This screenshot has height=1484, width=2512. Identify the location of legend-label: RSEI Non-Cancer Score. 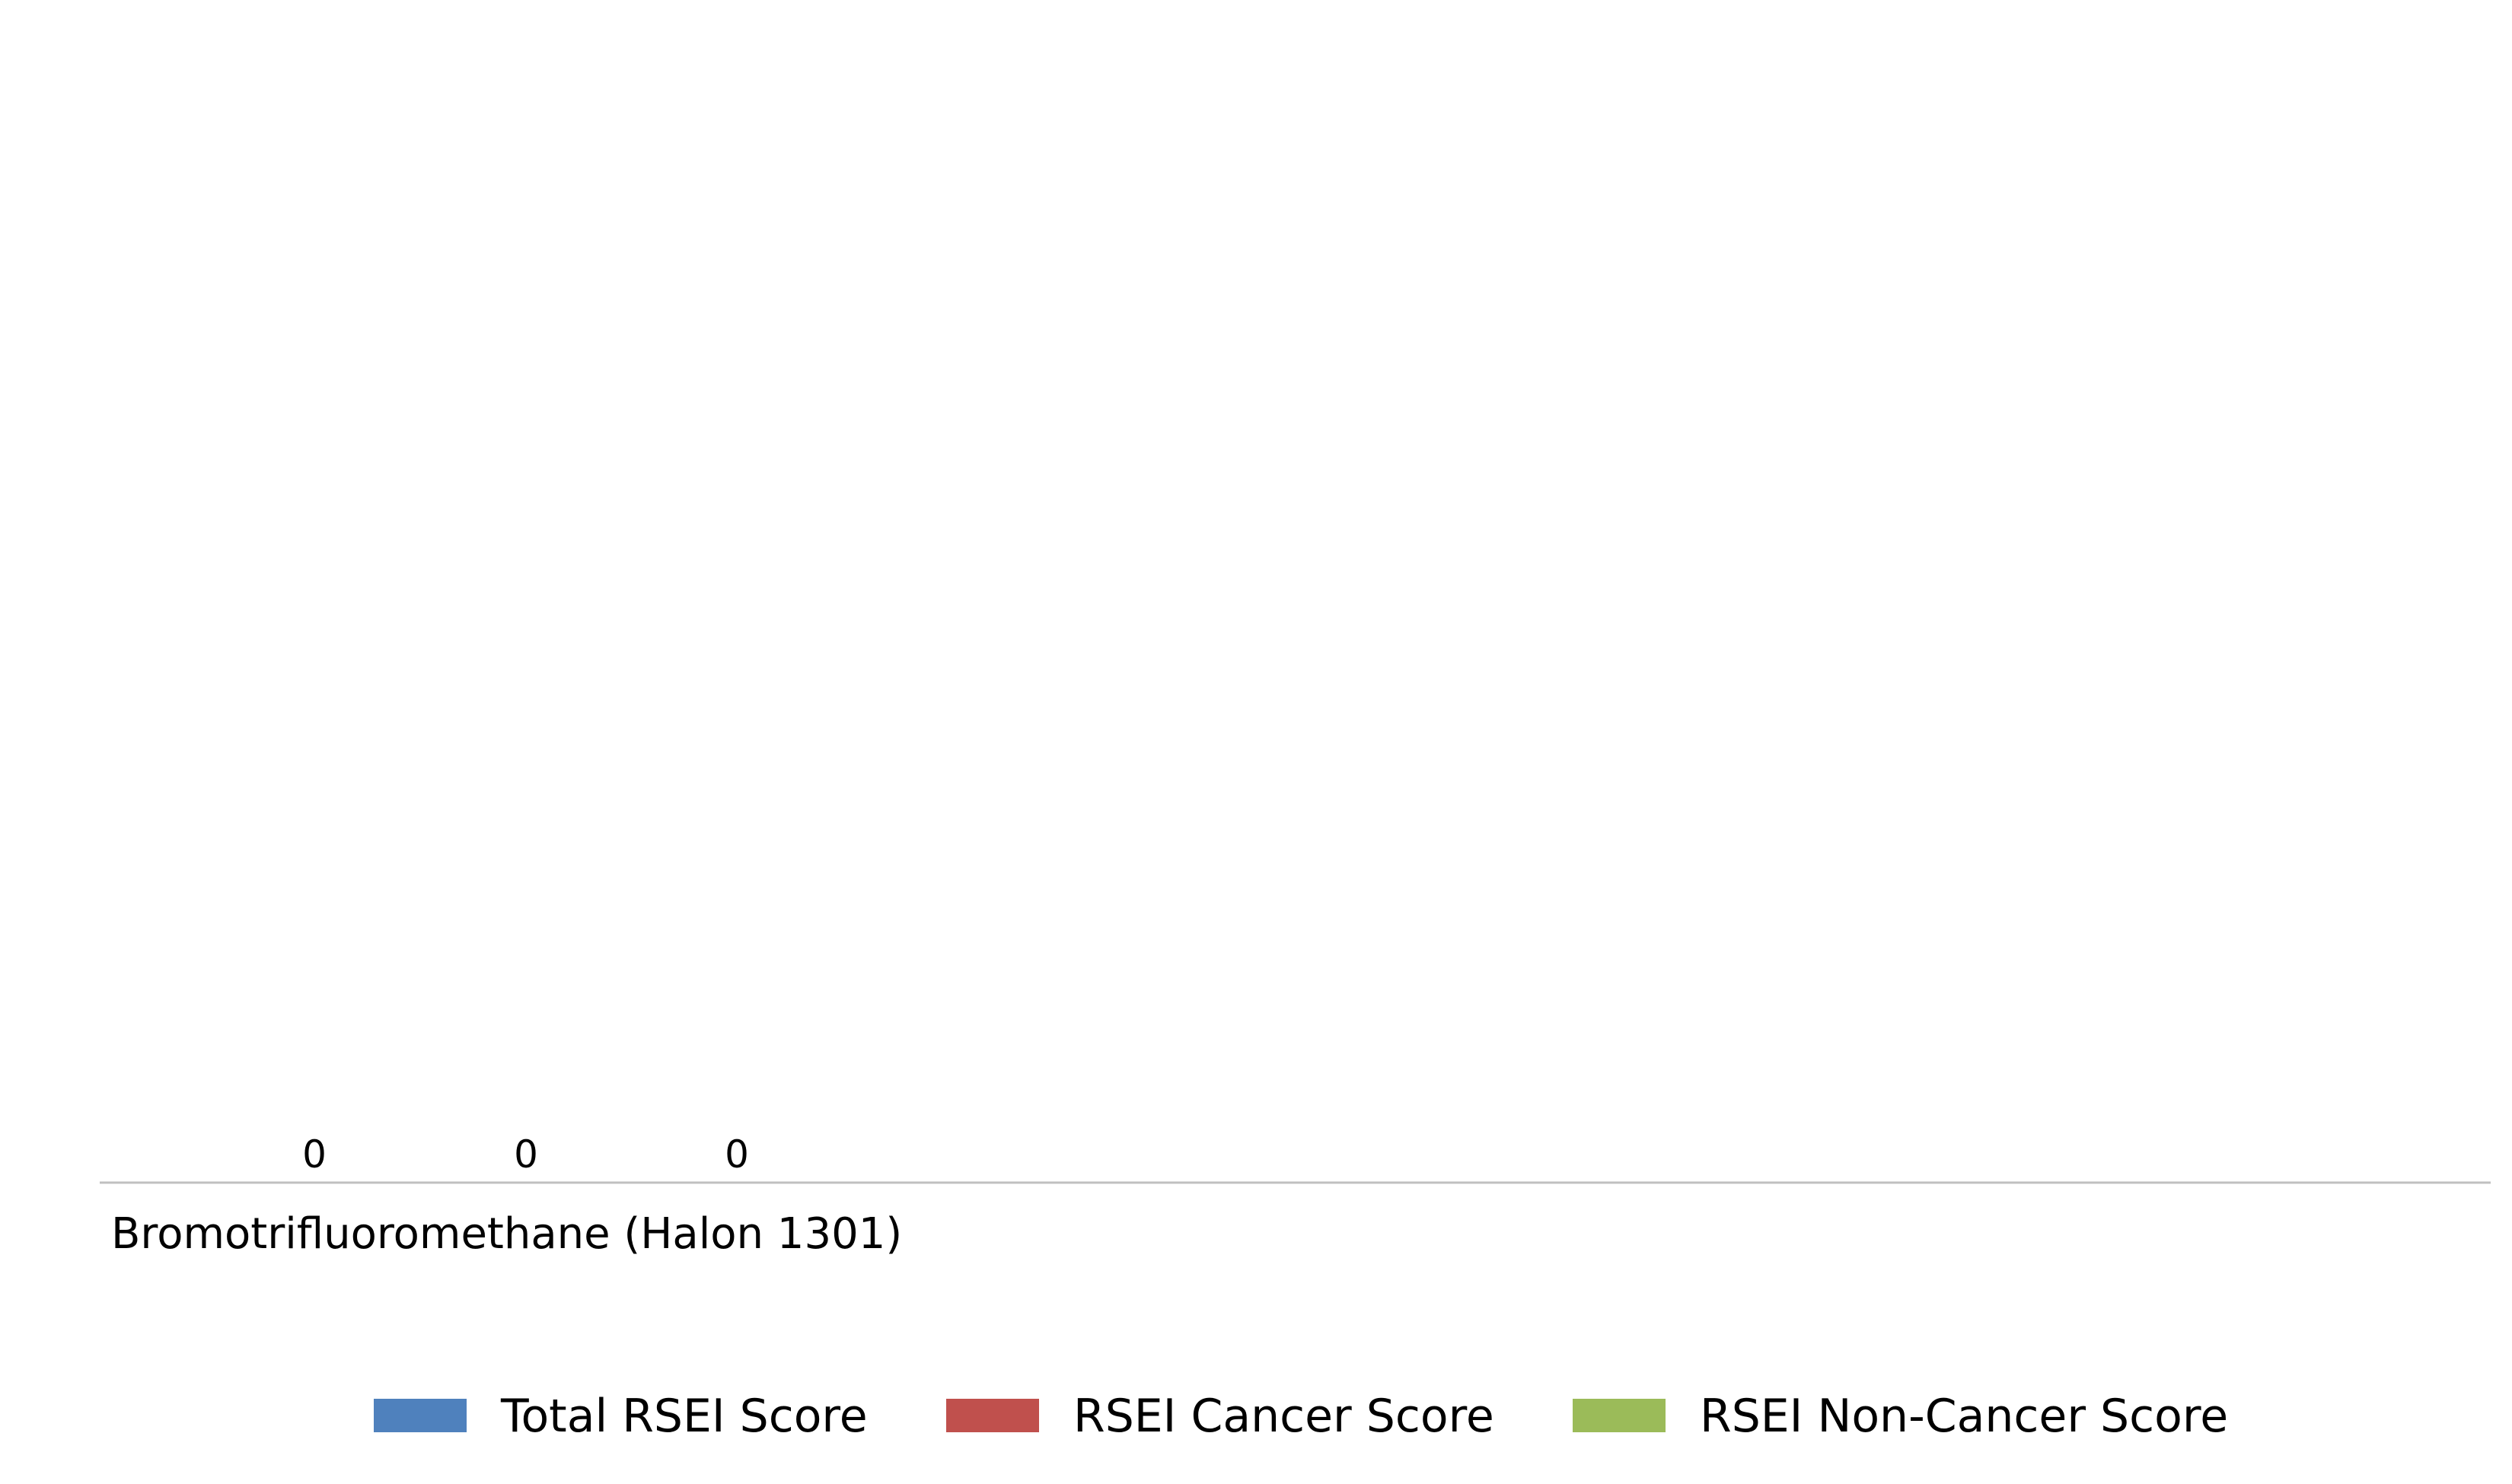
(1964, 1416).